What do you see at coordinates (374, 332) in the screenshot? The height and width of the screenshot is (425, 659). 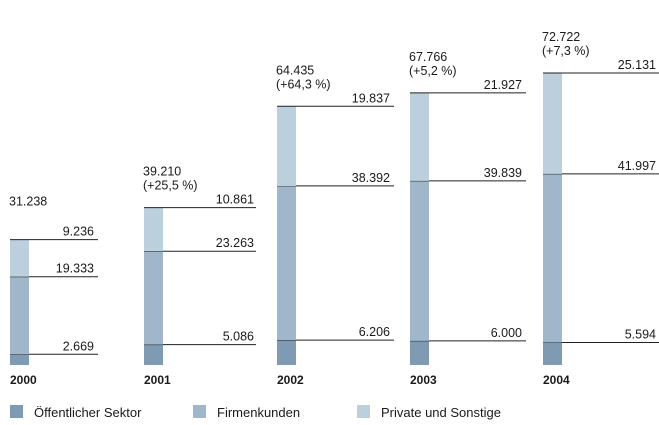 I see `data-label: 6.206` at bounding box center [374, 332].